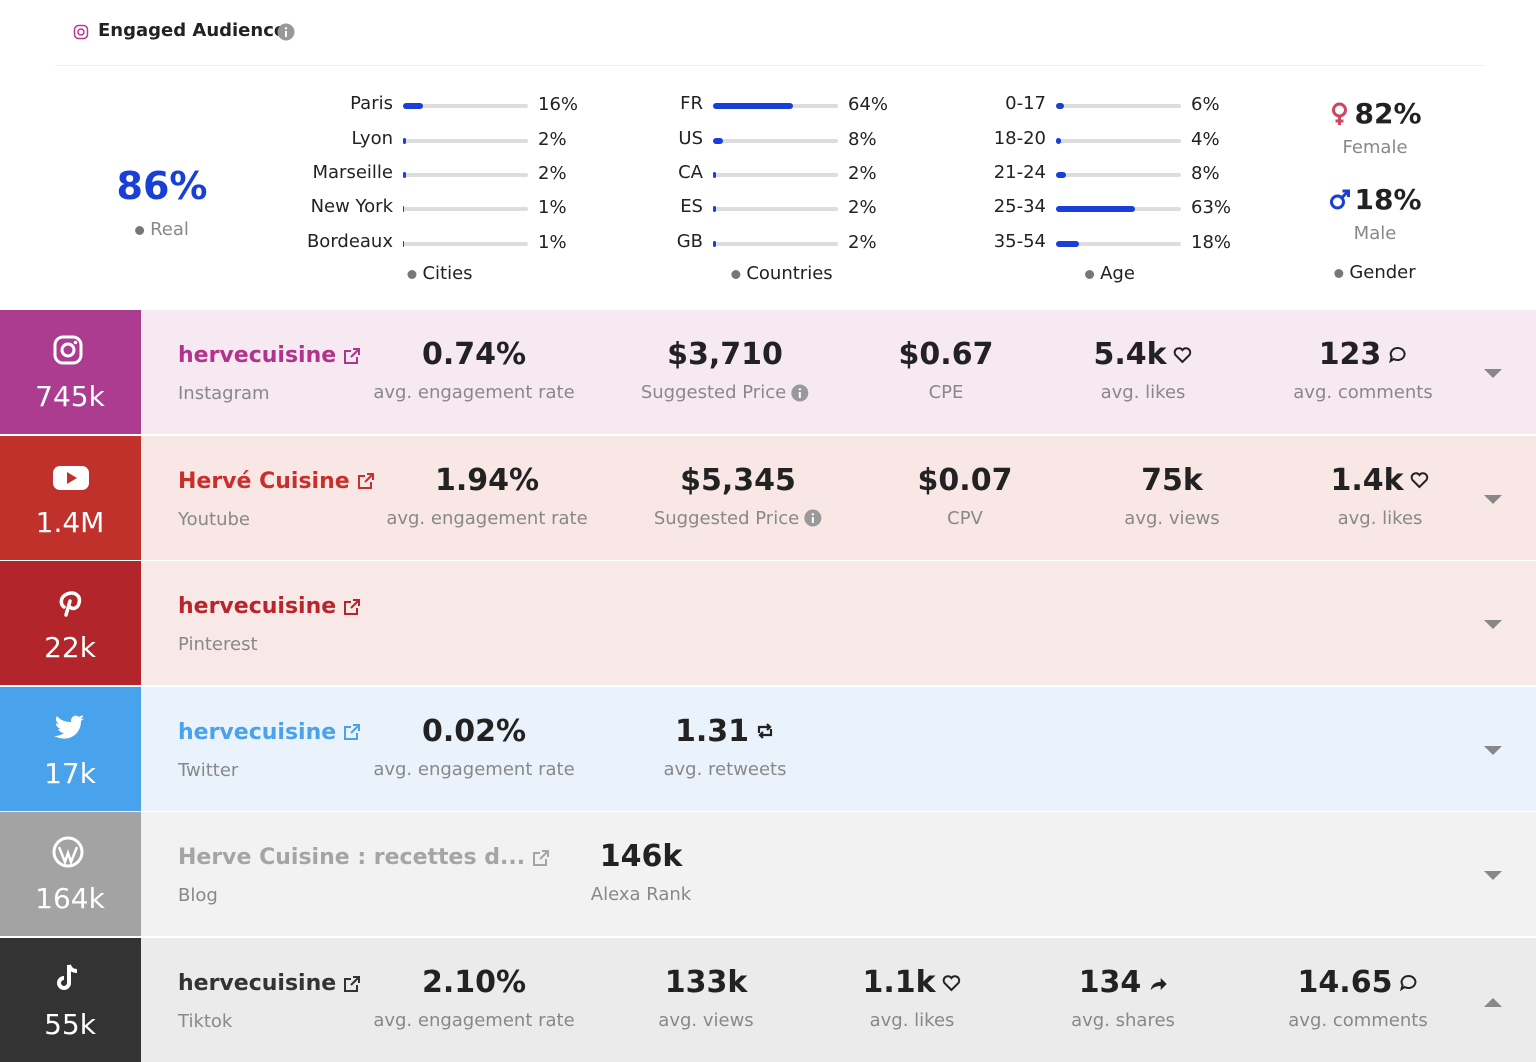  What do you see at coordinates (1211, 207) in the screenshot?
I see `row-value: 63%` at bounding box center [1211, 207].